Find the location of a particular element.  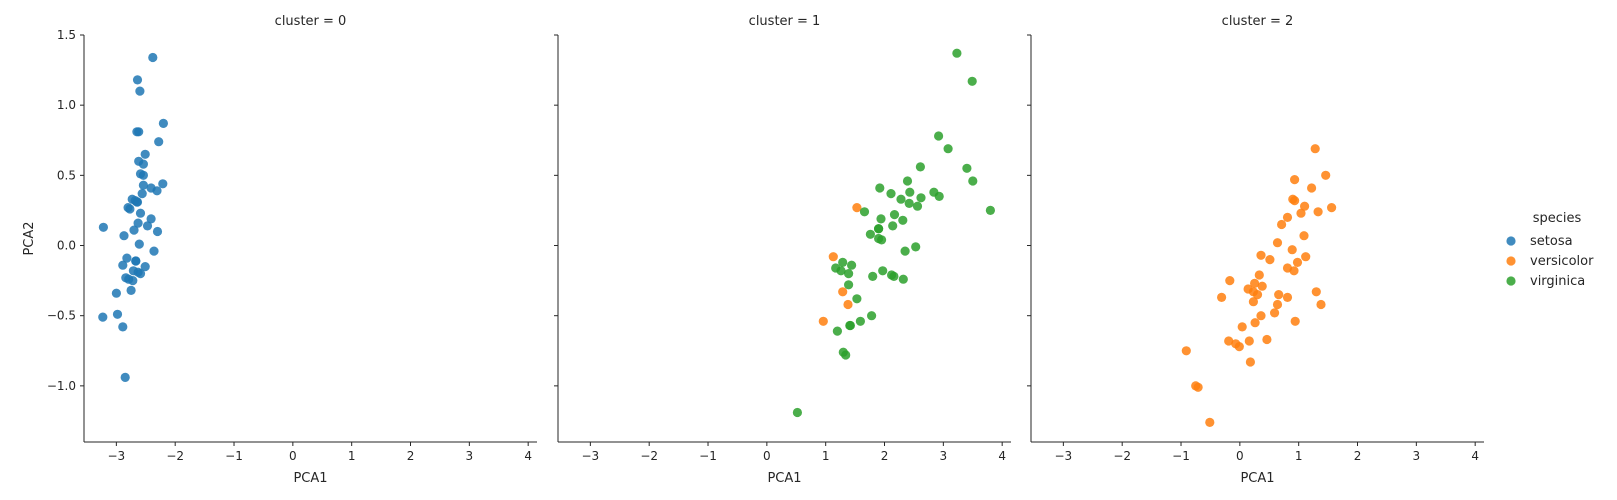

x-tick-label: 2 is located at coordinates (411, 456).